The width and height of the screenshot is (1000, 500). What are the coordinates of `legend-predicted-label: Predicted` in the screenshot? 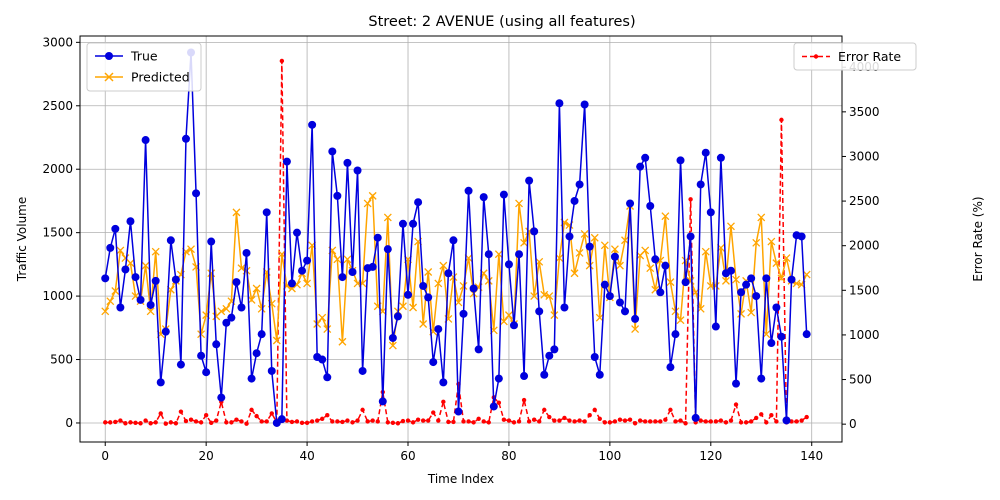 It's located at (160, 77).